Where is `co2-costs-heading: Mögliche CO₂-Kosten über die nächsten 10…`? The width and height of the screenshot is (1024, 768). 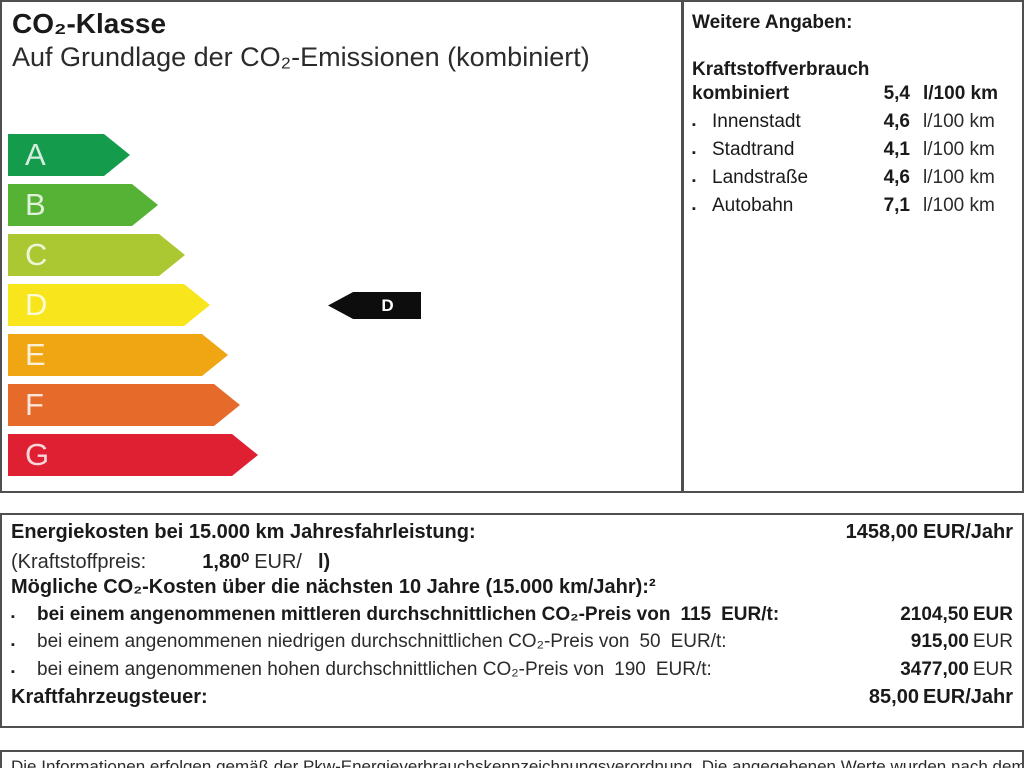
co2-costs-heading: Mögliche CO₂-Kosten über die nächsten 10… is located at coordinates (333, 587).